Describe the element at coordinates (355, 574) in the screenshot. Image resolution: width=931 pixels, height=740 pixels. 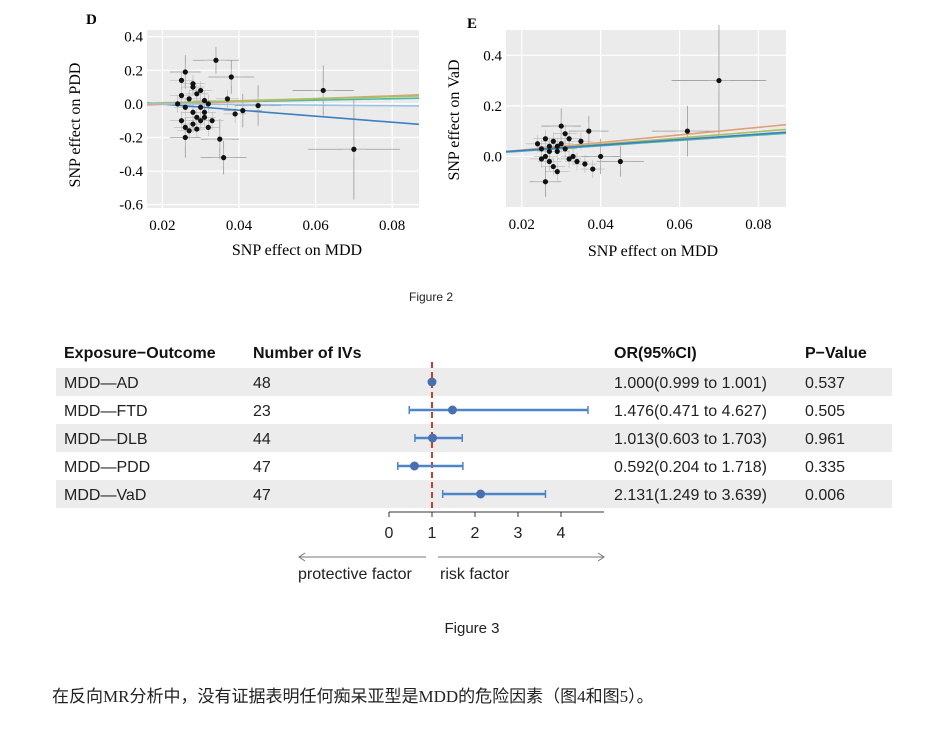
I see `protective-factor-label: protective factor` at that location.